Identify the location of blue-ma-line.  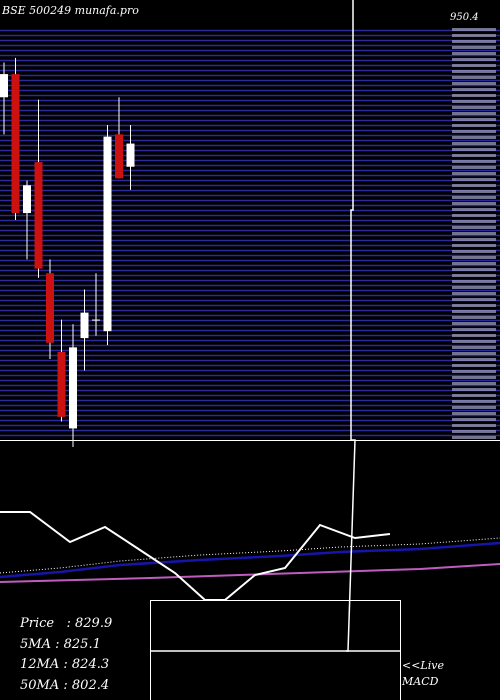
(250, 560).